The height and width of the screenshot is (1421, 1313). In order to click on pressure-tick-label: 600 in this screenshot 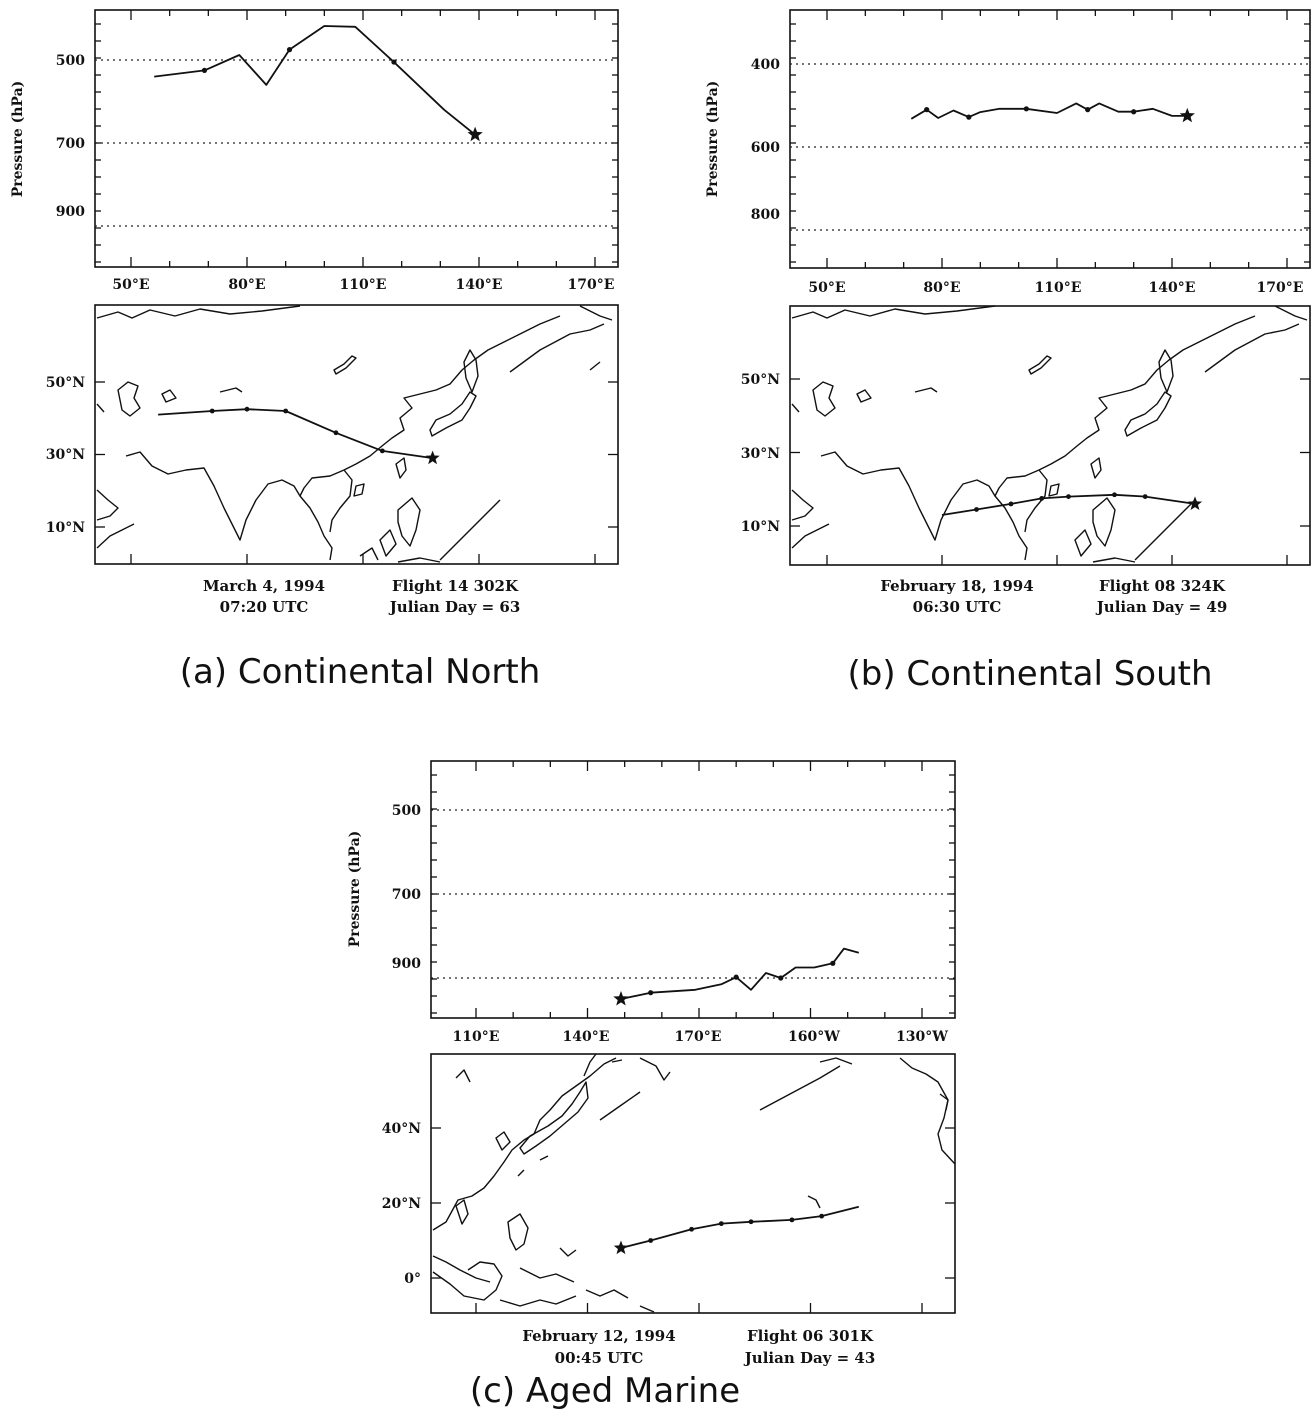, I will do `click(765, 148)`.